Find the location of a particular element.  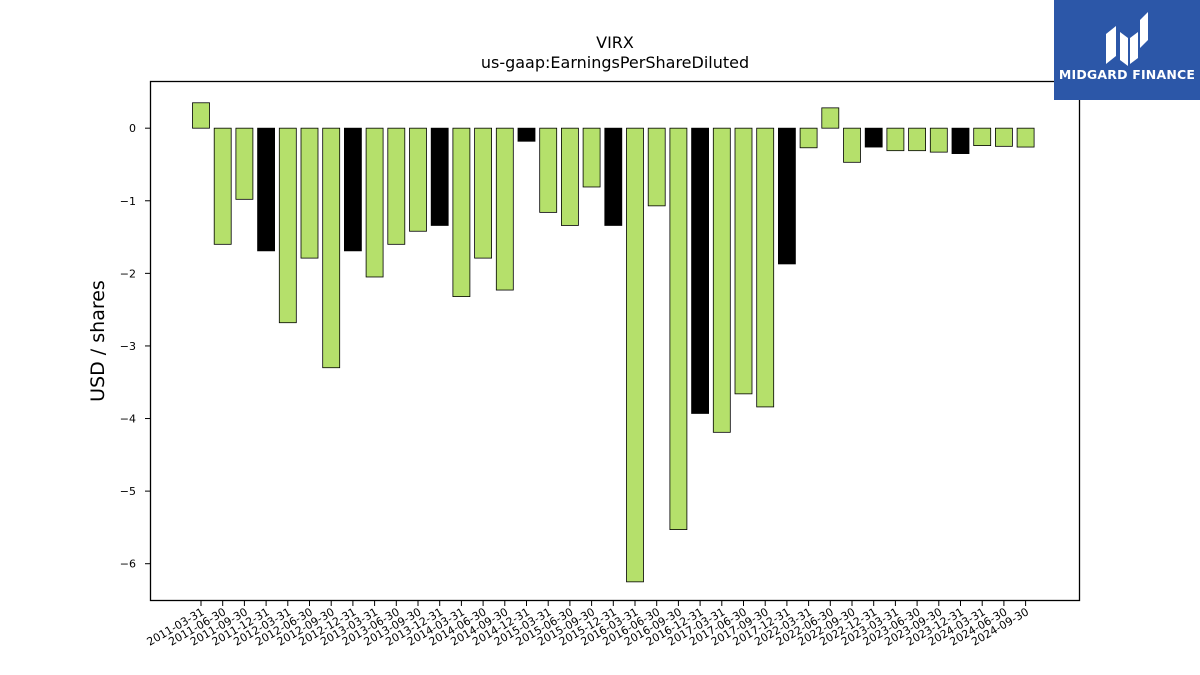

y-tick-label: −3 is located at coordinates (128, 346).